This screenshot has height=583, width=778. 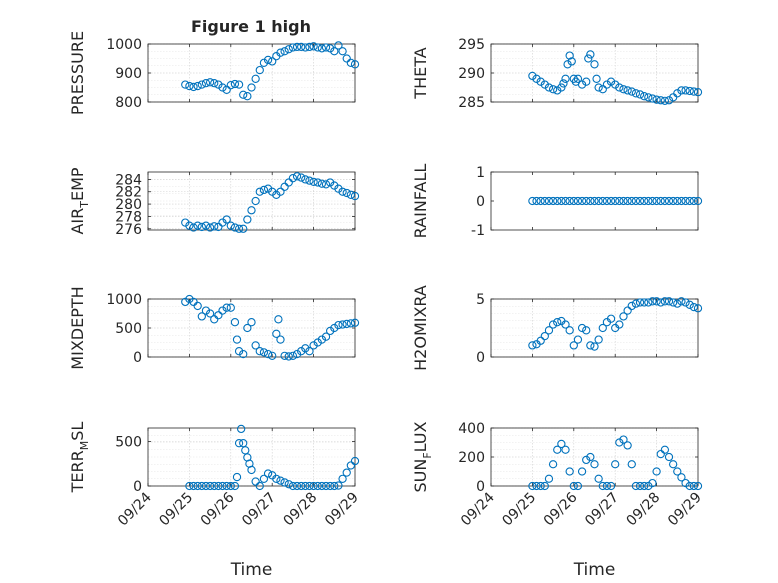 What do you see at coordinates (420, 201) in the screenshot?
I see `y-axis-label: RAINFALL` at bounding box center [420, 201].